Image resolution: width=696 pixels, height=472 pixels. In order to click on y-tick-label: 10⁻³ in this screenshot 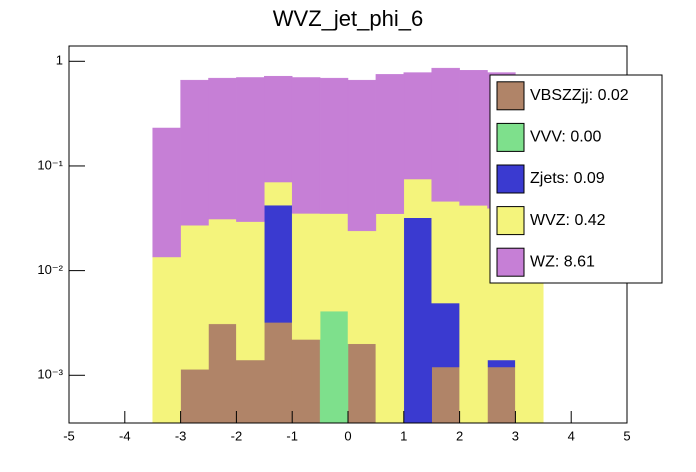, I will do `click(50, 374)`.